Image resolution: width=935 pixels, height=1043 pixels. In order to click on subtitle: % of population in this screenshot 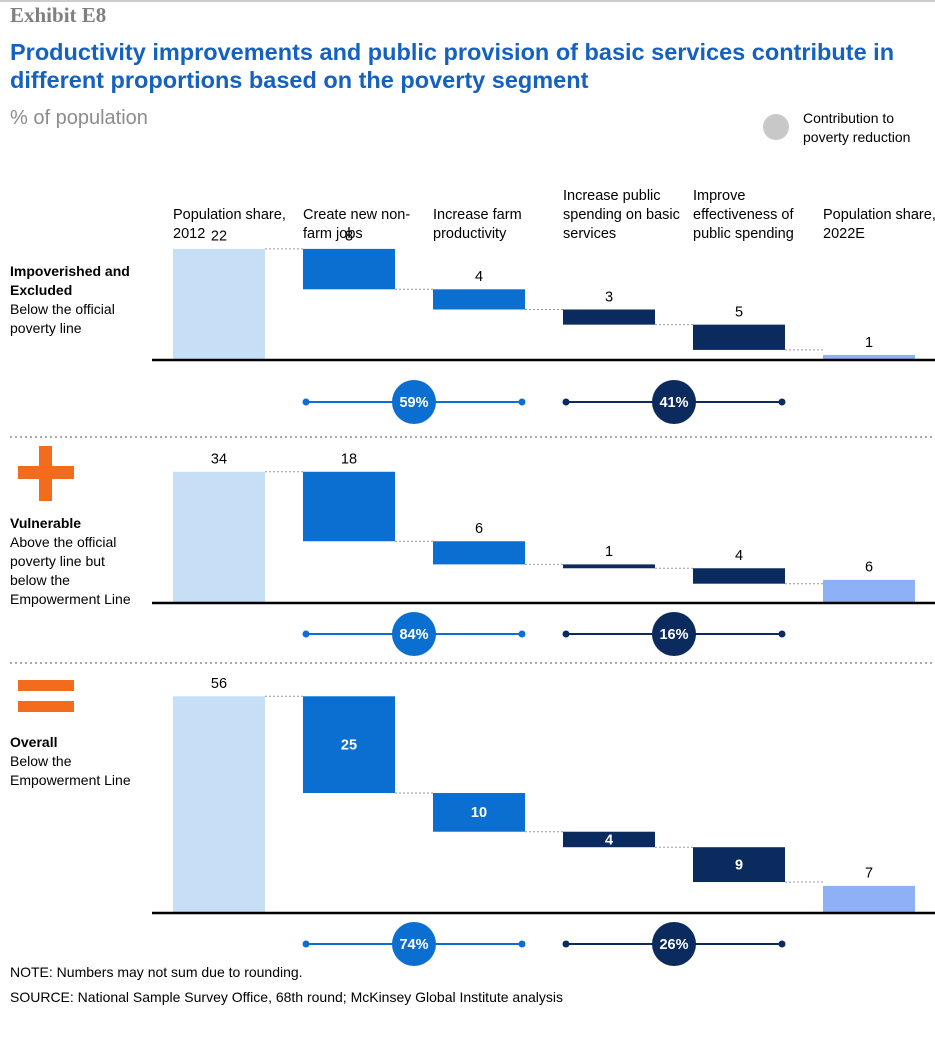, I will do `click(79, 118)`.